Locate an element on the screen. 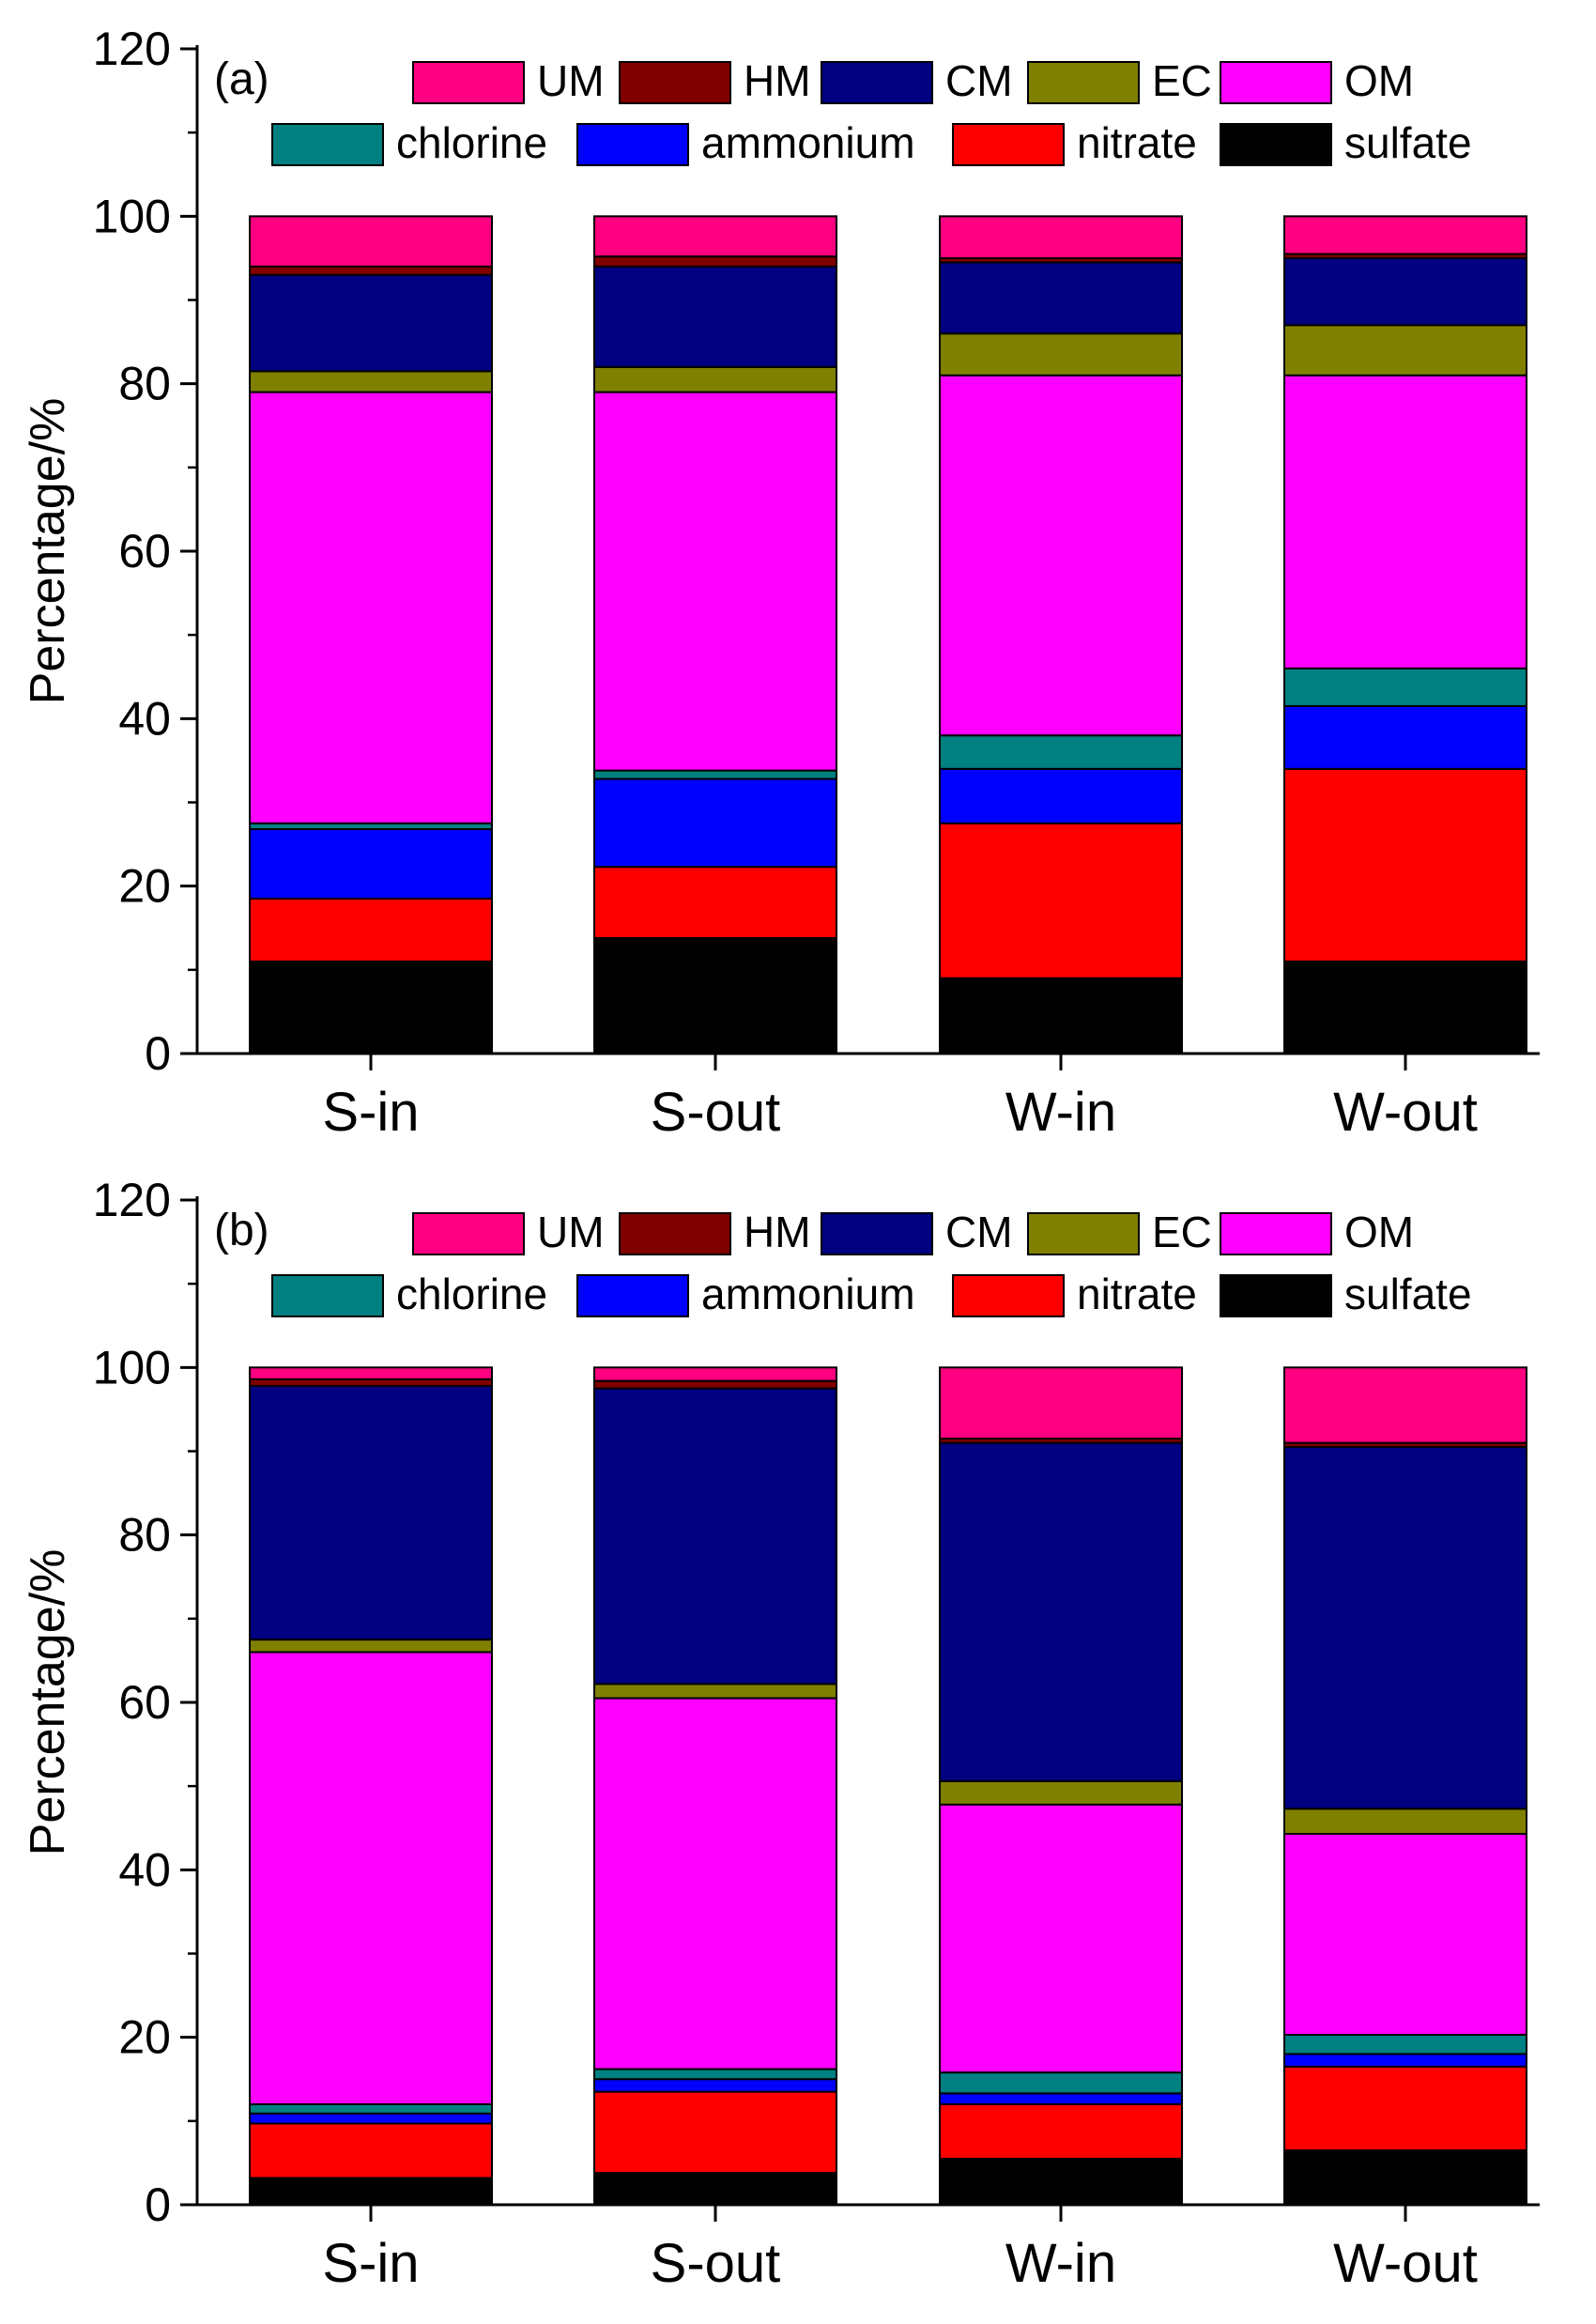 Image resolution: width=1596 pixels, height=2324 pixels. bar-segment-s-in-um is located at coordinates (371, 241).